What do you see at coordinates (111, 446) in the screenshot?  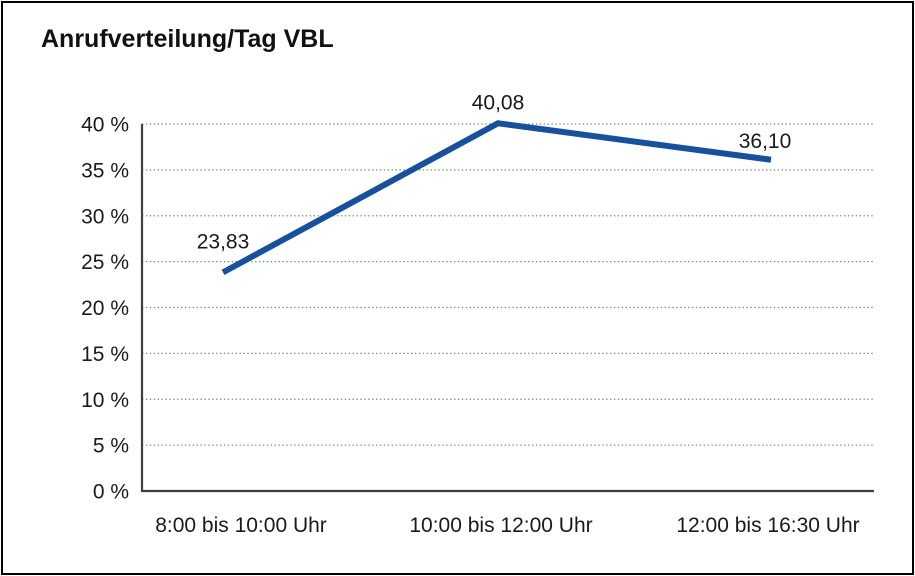 I see `y-axis-tick-label: 5 %` at bounding box center [111, 446].